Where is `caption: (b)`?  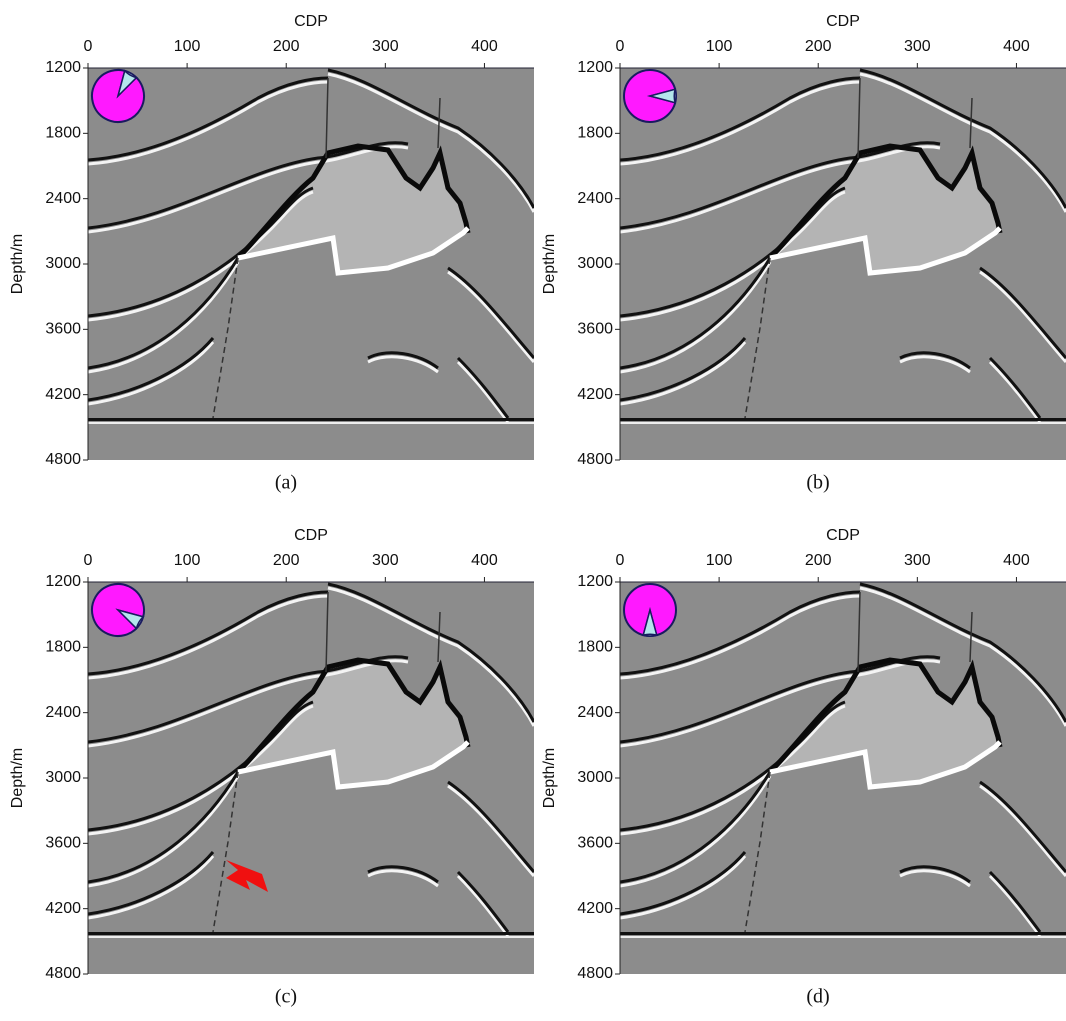 caption: (b) is located at coordinates (817, 483).